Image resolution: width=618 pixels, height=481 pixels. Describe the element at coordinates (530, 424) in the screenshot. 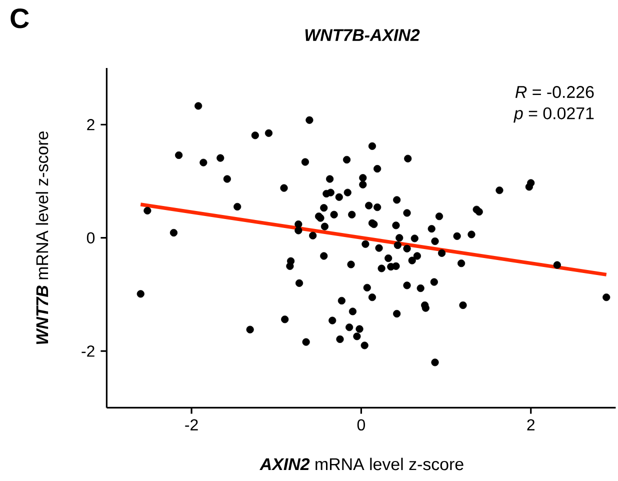

I see `x-tick-label: 2` at that location.